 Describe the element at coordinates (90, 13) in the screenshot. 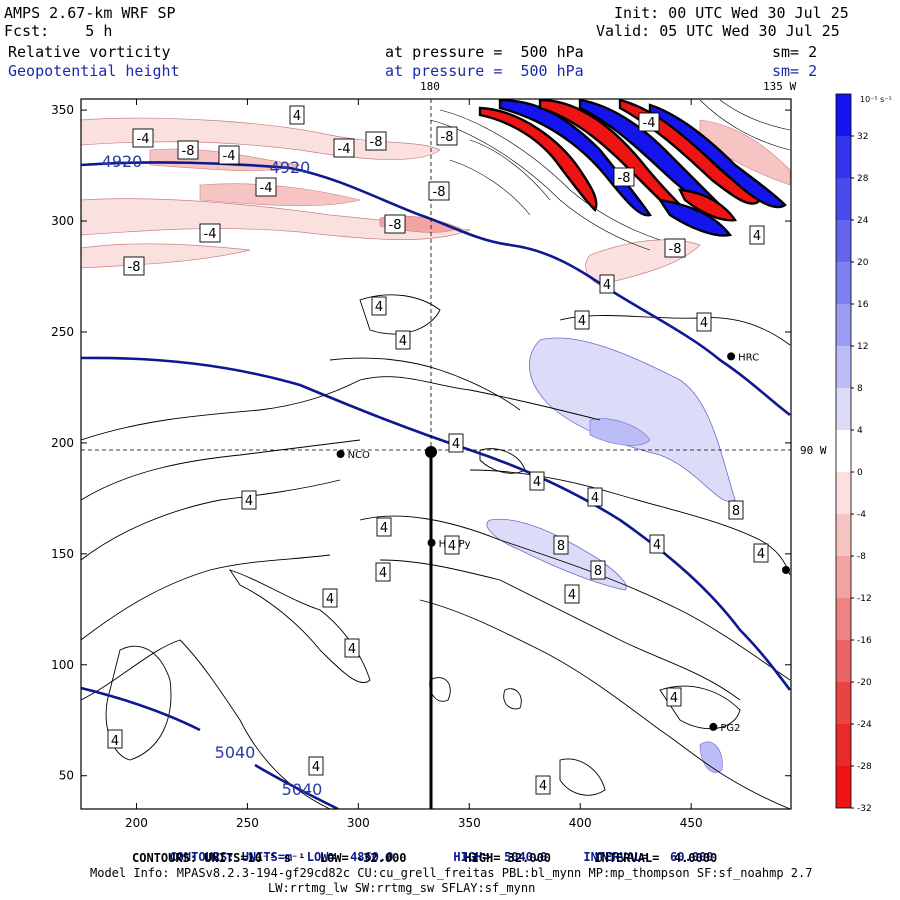

I see `model-title: AMPS 2.67-km WRF SP` at that location.